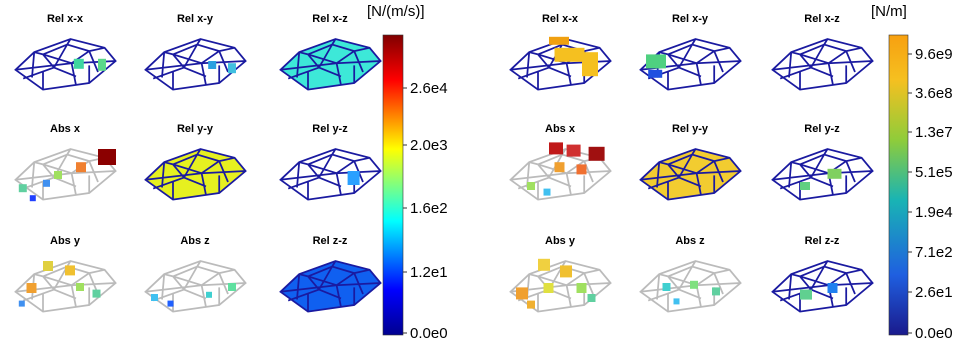  I want to click on colorbar-tick-label: 1.3e7, so click(934, 132).